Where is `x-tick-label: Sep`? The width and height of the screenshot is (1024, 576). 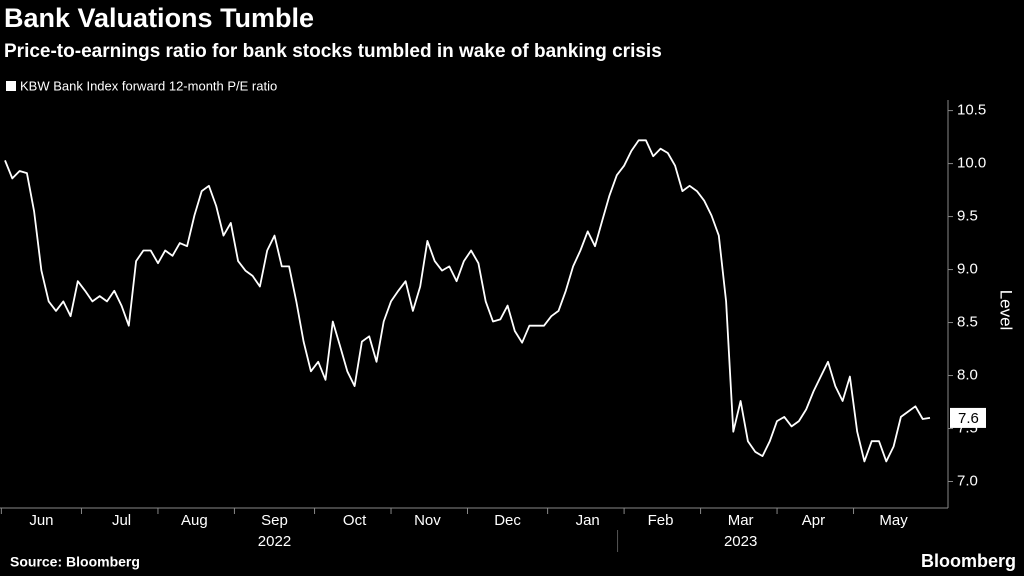
x-tick-label: Sep is located at coordinates (274, 520).